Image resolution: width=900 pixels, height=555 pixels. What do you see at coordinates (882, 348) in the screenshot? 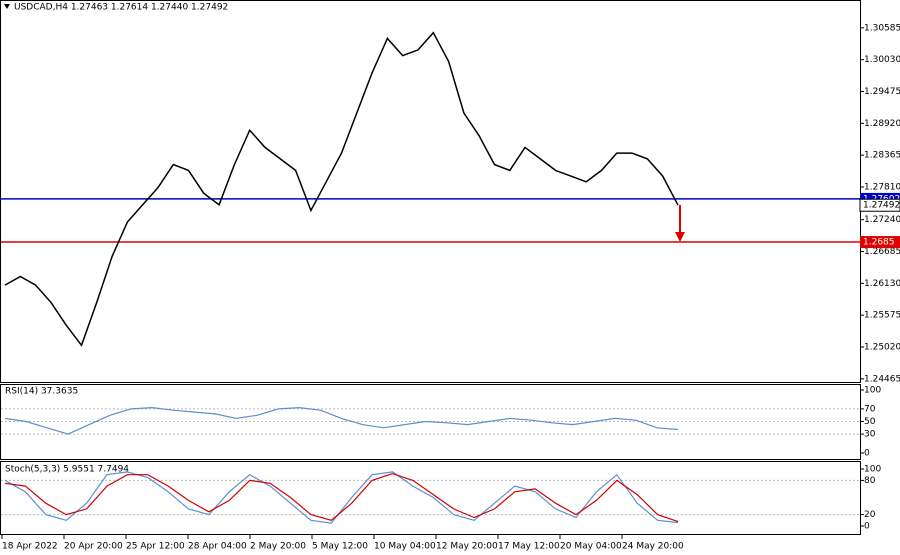
I see `y-tick-label: 1.25020` at bounding box center [882, 348].